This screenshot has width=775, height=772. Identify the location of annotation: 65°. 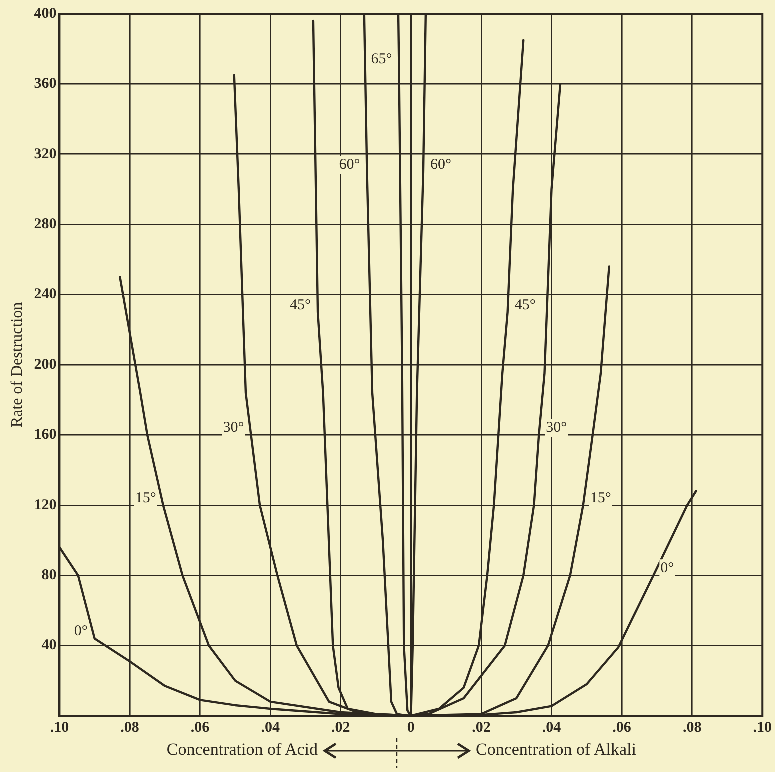
(381, 60).